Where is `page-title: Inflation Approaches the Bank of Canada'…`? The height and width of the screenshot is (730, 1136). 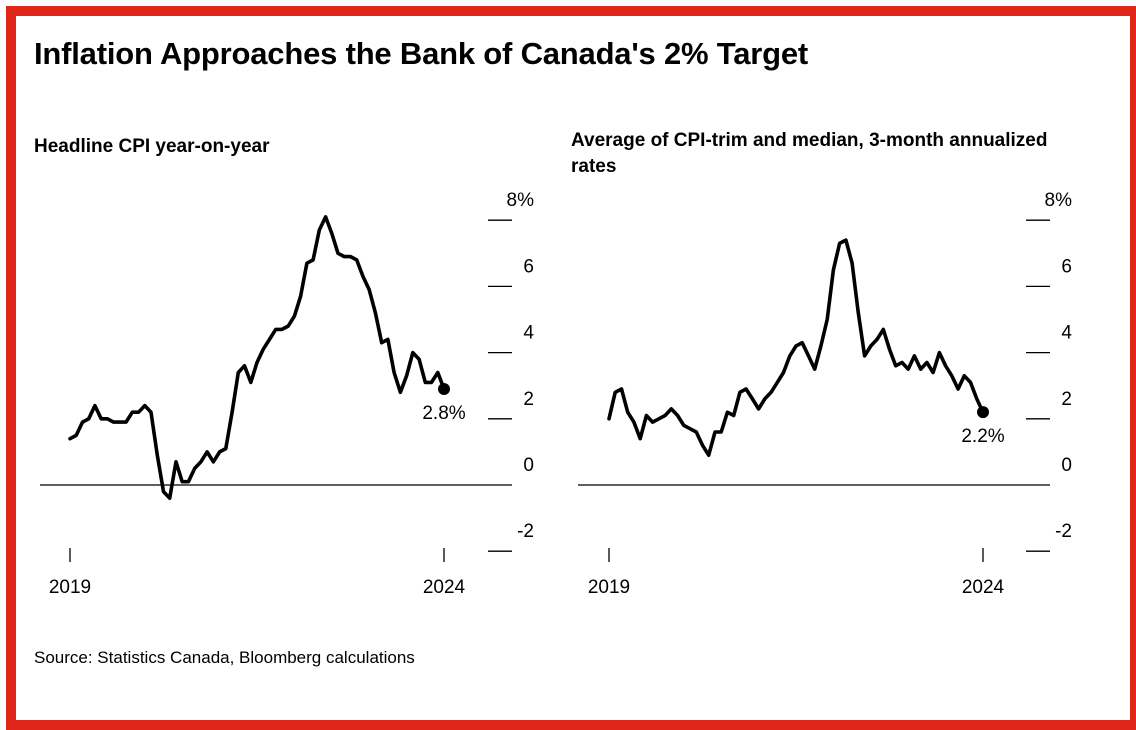
page-title: Inflation Approaches the Bank of Canada'… is located at coordinates (421, 53).